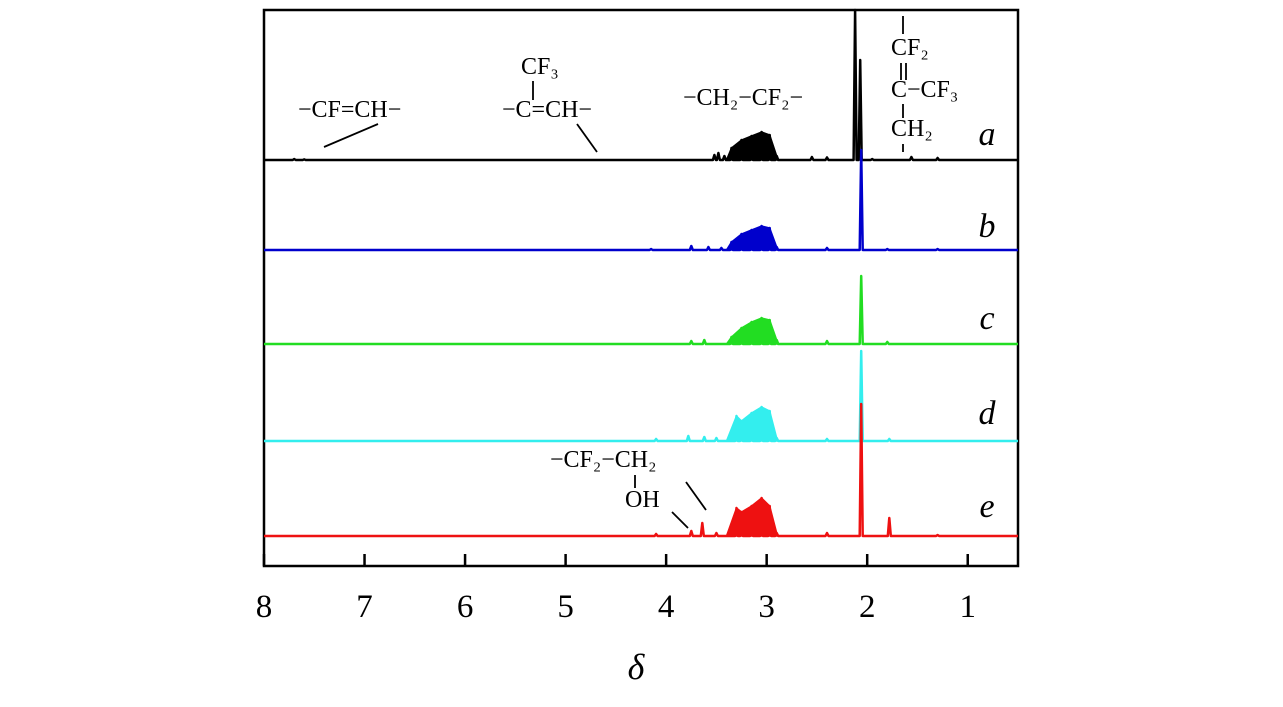  Describe the element at coordinates (641, 200) in the screenshot. I see `series-b-line` at that location.